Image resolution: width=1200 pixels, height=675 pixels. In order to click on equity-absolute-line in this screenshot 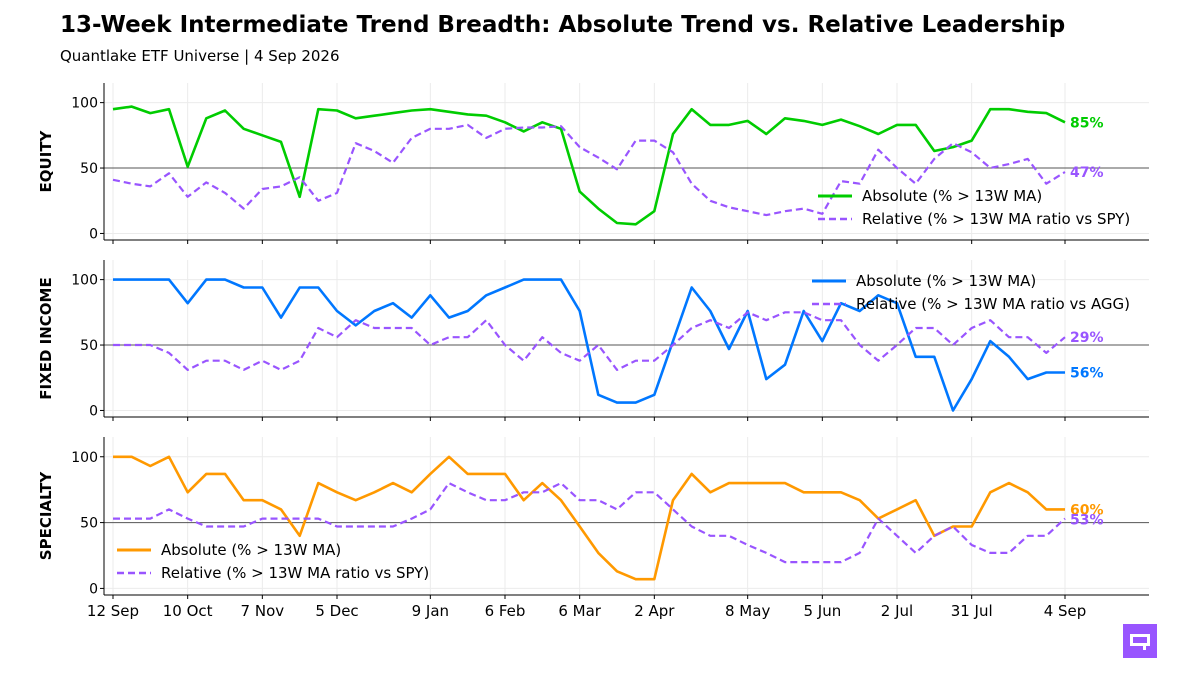, I will do `click(589, 165)`.